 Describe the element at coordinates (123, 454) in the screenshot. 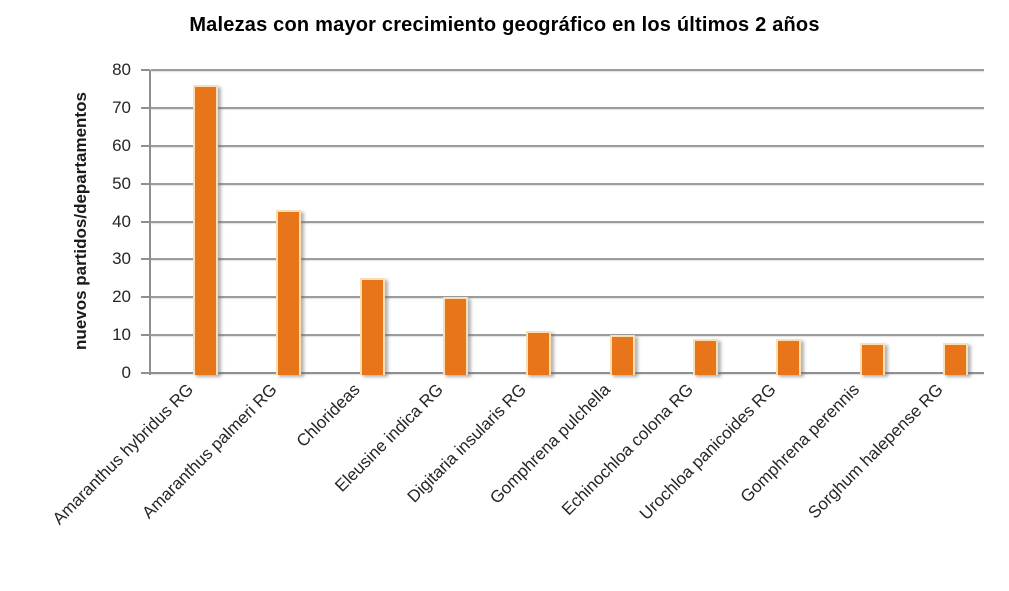

I see `x-category-label-1: Amaranthus hybridus RG` at that location.